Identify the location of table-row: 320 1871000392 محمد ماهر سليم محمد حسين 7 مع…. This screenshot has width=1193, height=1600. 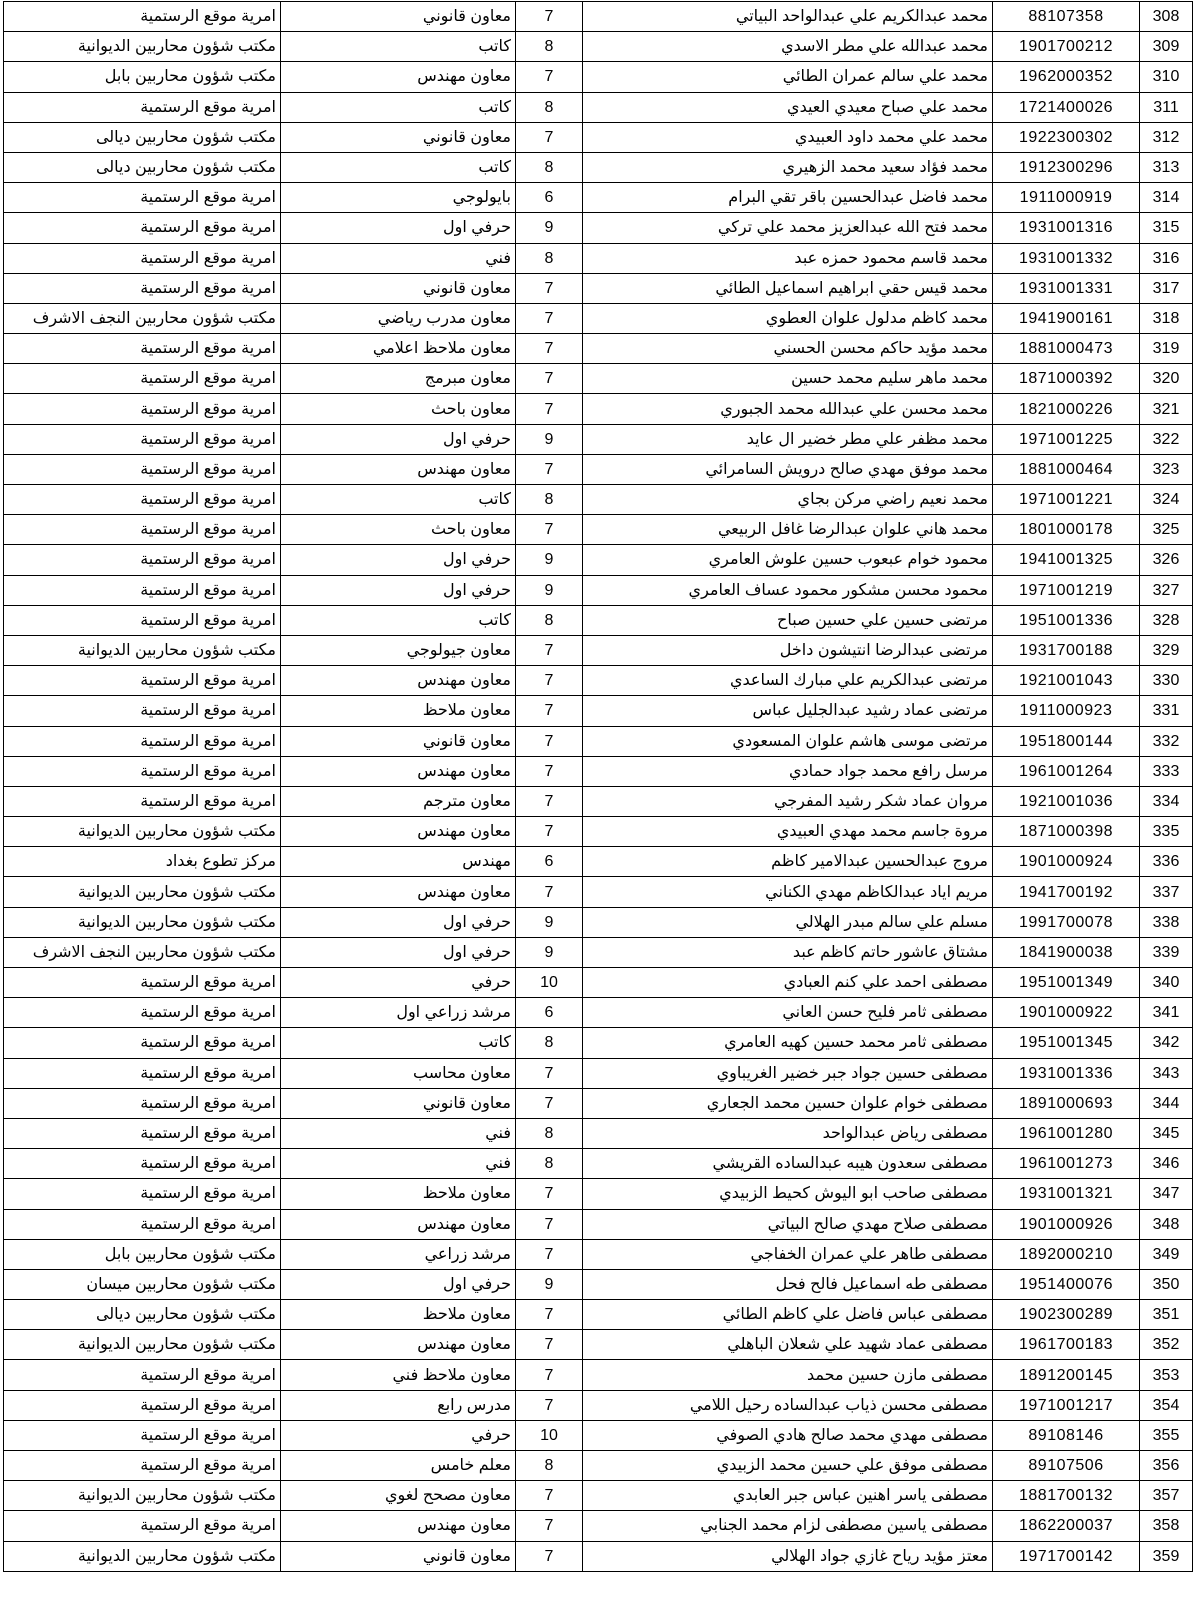
(598, 379).